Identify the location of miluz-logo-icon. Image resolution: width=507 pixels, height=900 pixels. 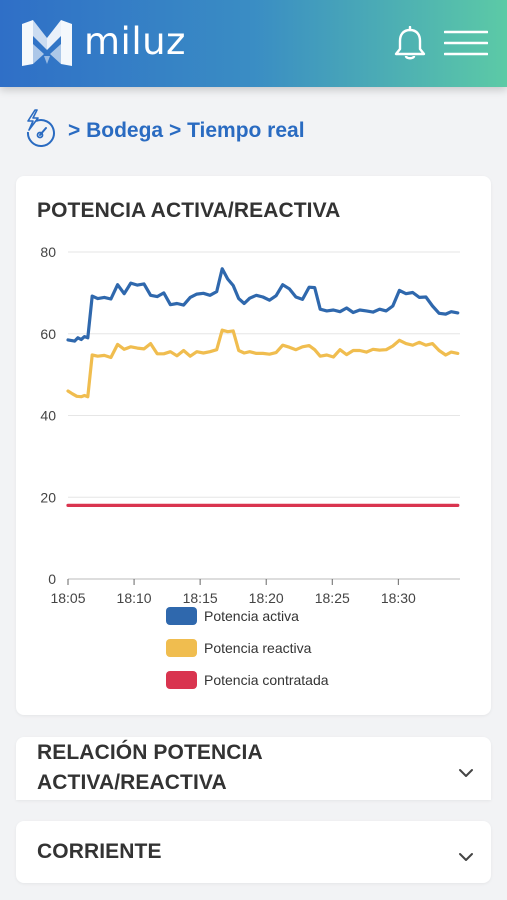
(47, 43).